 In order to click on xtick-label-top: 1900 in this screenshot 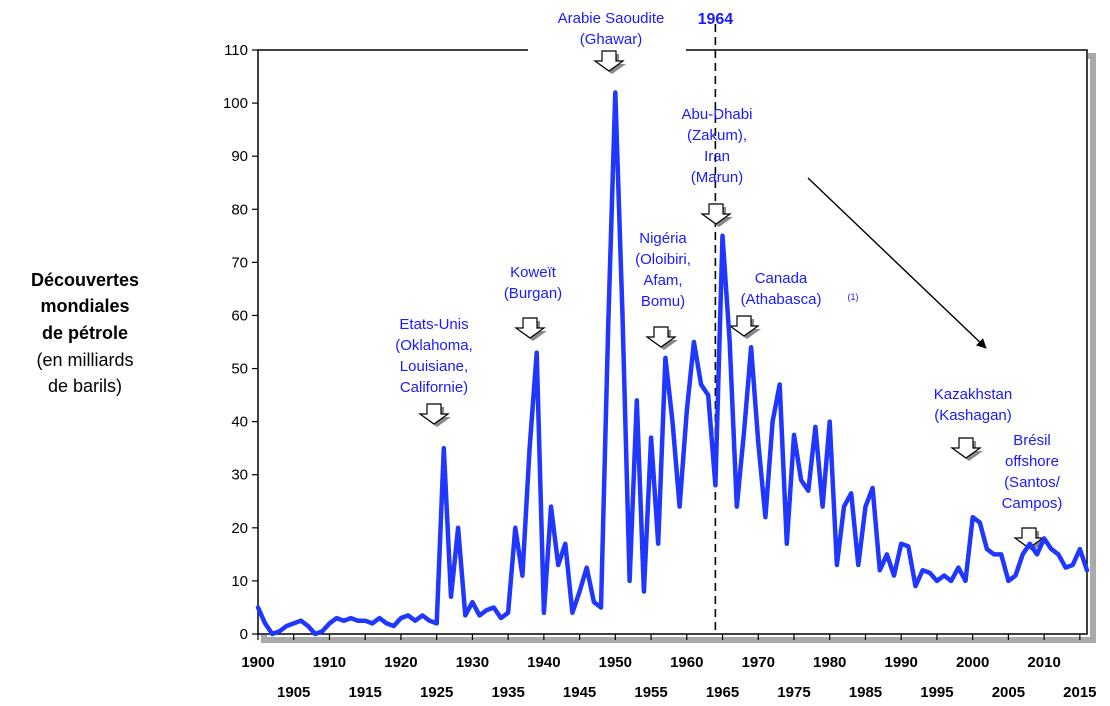, I will do `click(257, 662)`.